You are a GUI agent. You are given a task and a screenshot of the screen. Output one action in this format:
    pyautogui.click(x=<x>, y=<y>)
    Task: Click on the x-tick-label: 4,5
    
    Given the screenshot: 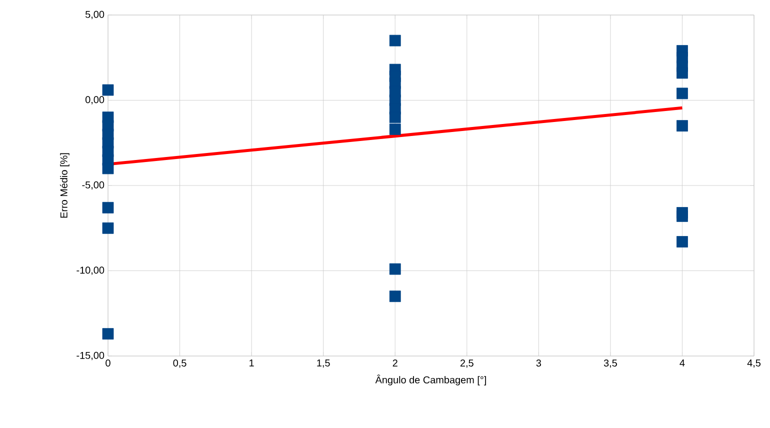 What is the action you would take?
    pyautogui.click(x=754, y=364)
    